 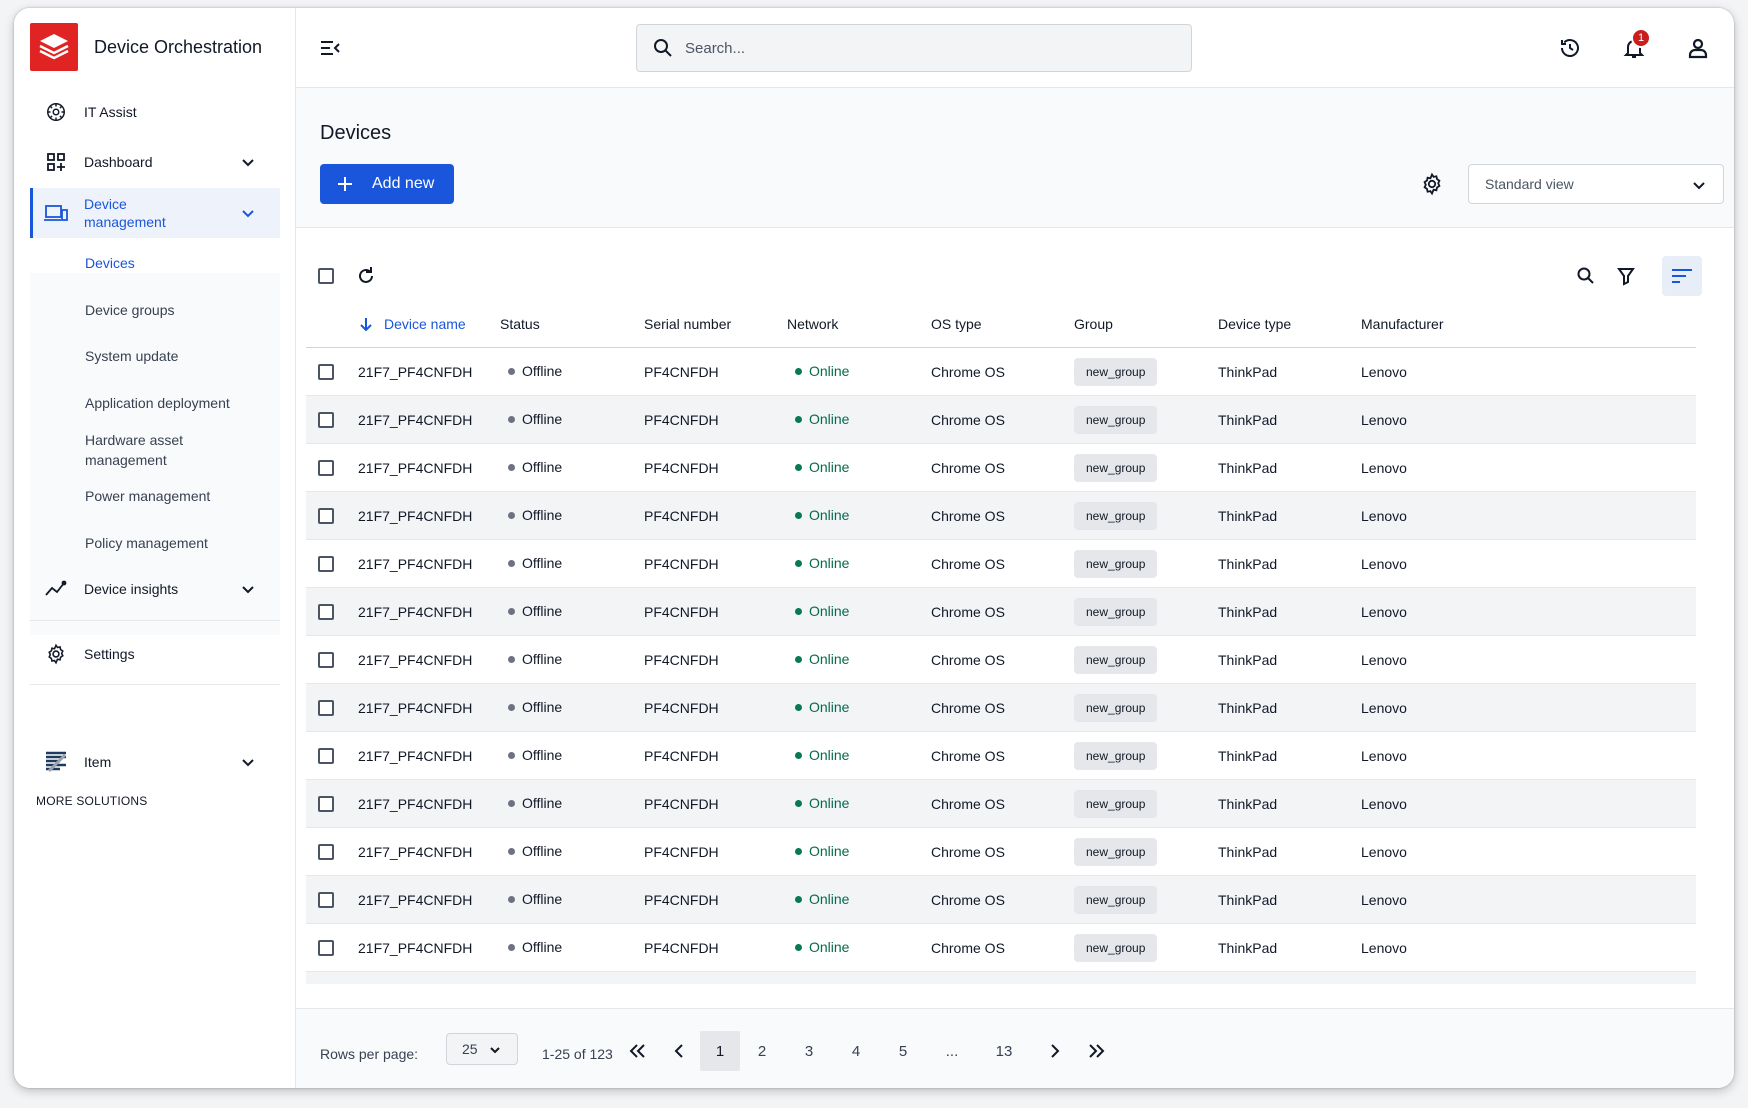 I want to click on user-icon, so click(x=1698, y=48).